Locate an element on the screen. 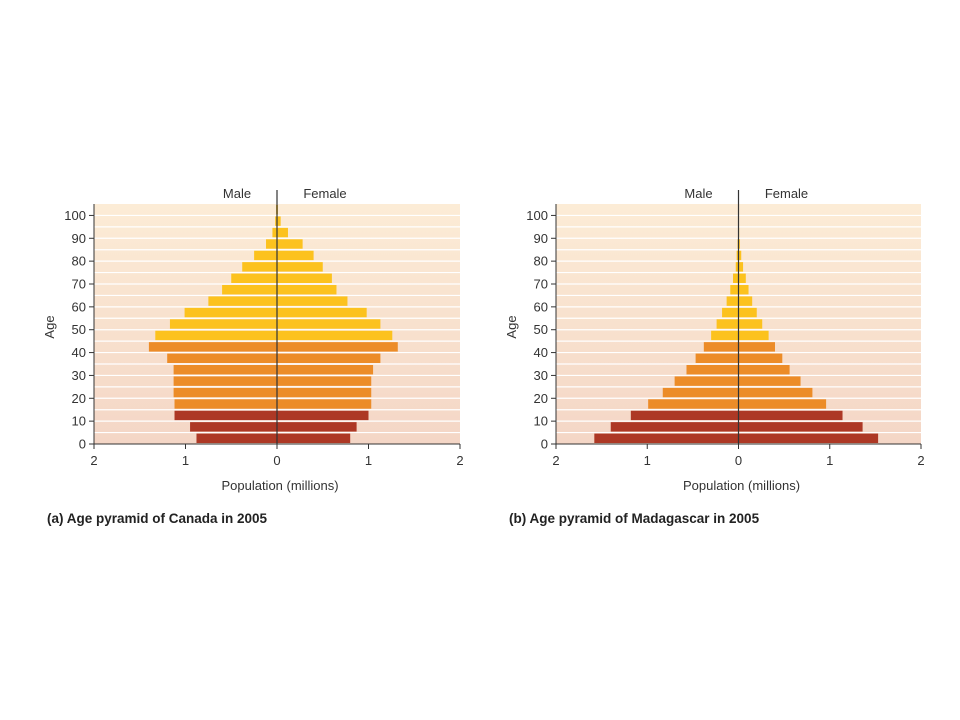 The width and height of the screenshot is (960, 720). chart-caption: (a) Age pyramid of Canada in 2005 is located at coordinates (157, 518).